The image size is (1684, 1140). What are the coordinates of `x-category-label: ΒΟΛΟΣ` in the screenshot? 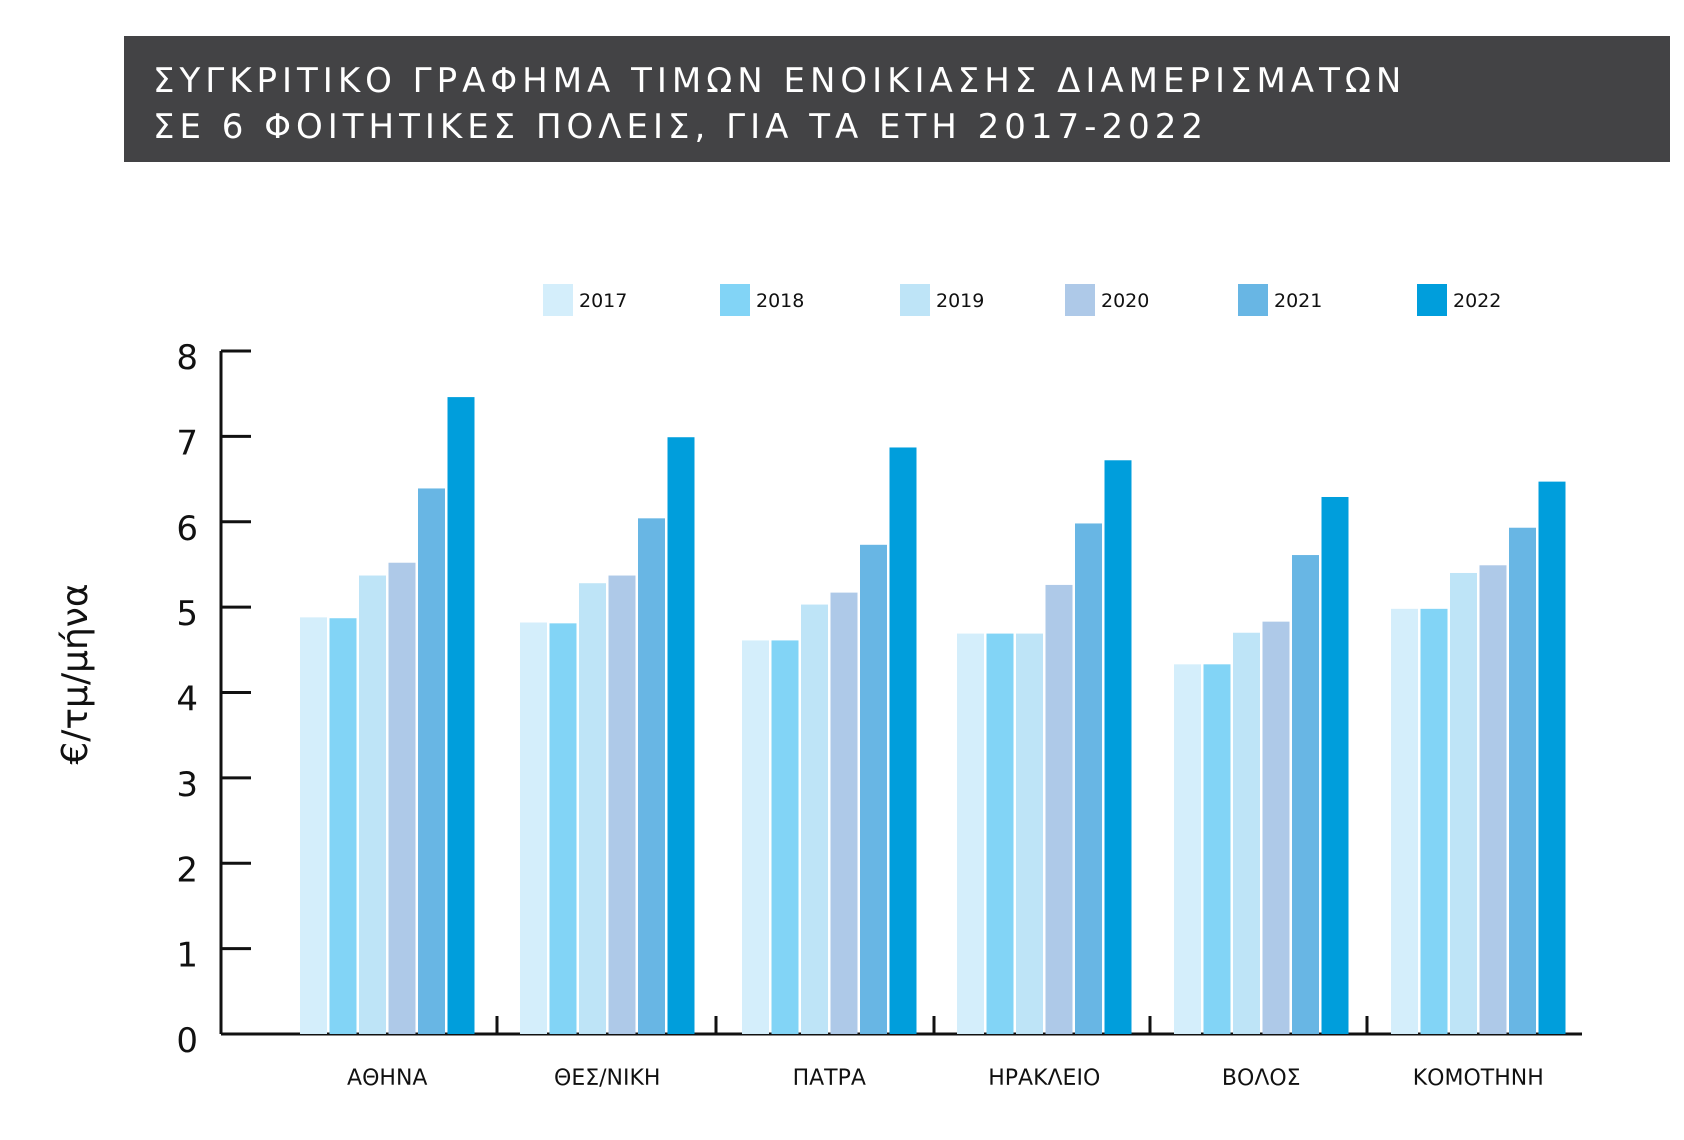 It's located at (1261, 1078).